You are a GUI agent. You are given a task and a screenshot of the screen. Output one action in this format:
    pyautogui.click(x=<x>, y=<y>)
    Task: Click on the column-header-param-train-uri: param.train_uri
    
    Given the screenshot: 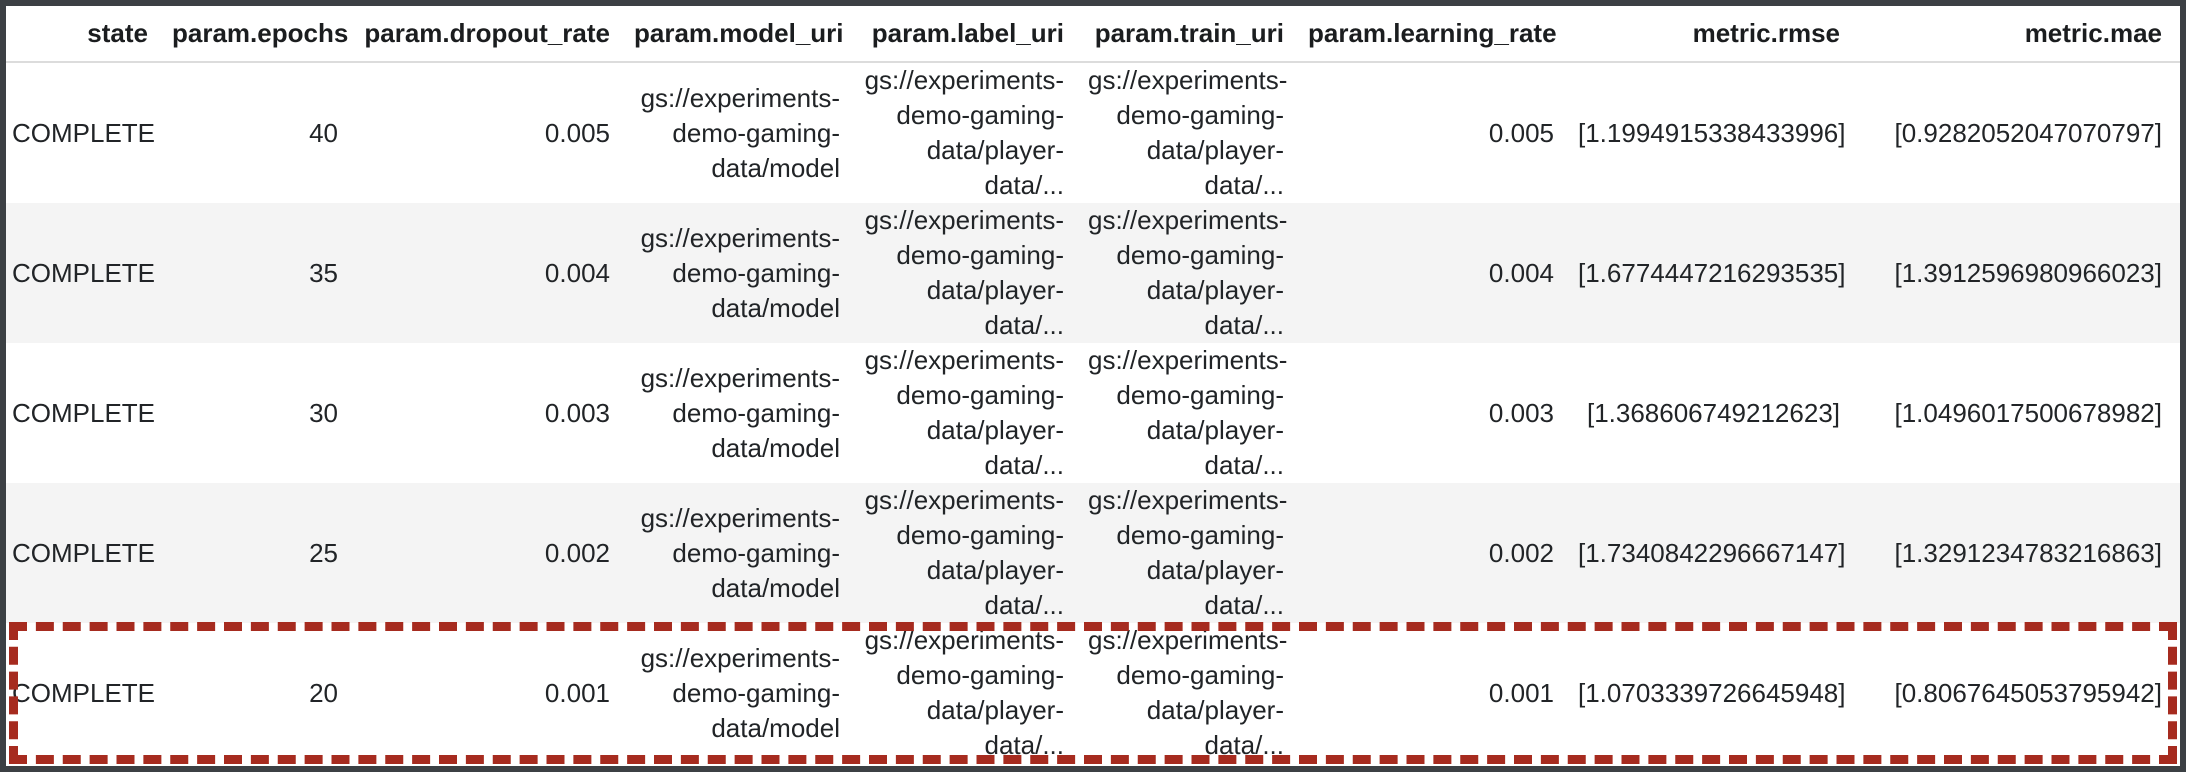 What is the action you would take?
    pyautogui.click(x=1192, y=34)
    